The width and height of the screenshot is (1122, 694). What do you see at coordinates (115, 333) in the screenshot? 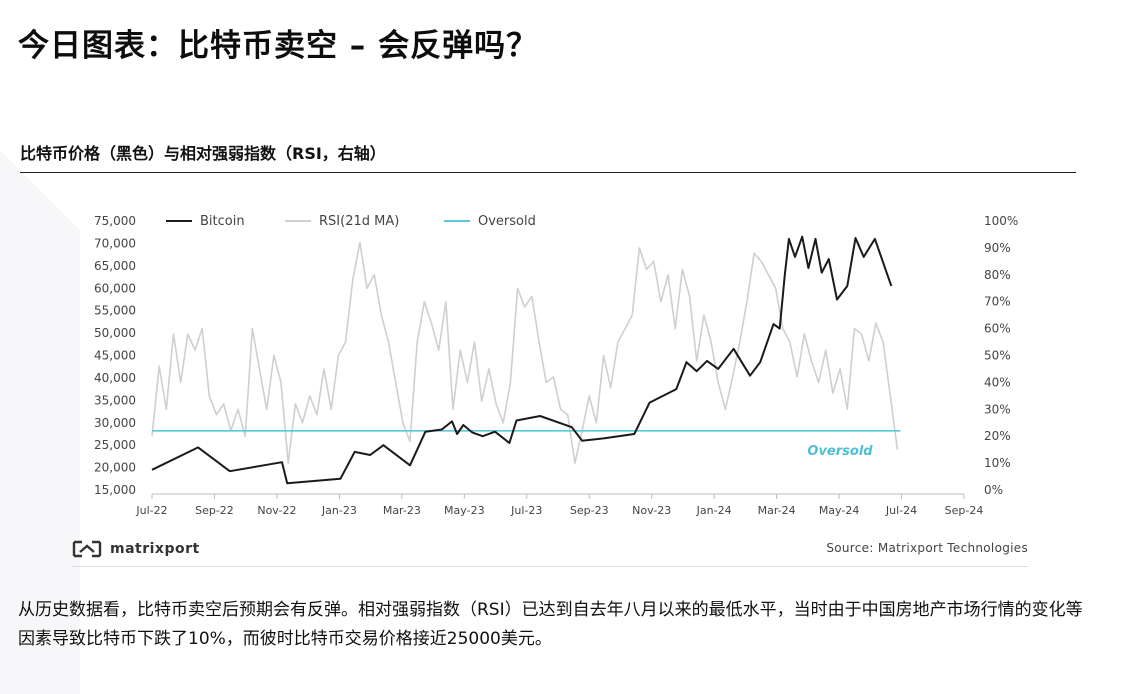
I see `y-left-tick-label: 50,000` at bounding box center [115, 333].